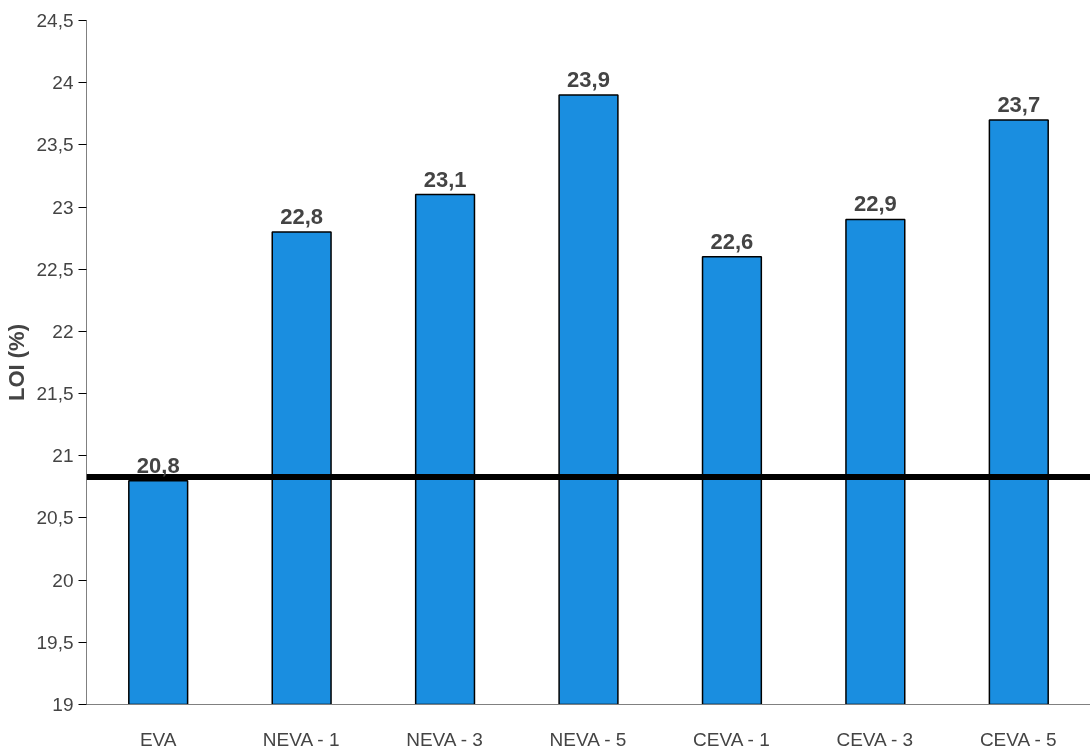 The image size is (1092, 754). I want to click on y-axis-title: LOI (%), so click(16, 362).